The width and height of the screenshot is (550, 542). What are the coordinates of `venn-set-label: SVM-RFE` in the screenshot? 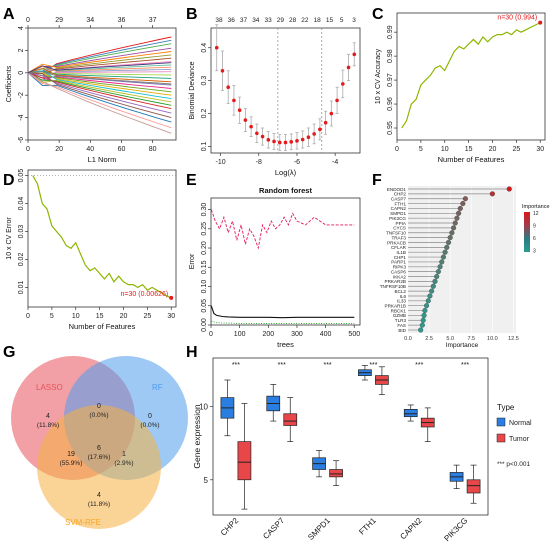 It's located at (83, 522).